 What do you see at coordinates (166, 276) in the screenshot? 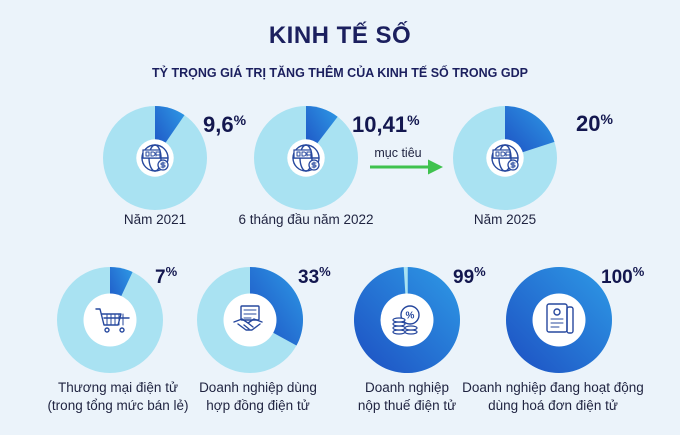
I see `data-label: 7%` at bounding box center [166, 276].